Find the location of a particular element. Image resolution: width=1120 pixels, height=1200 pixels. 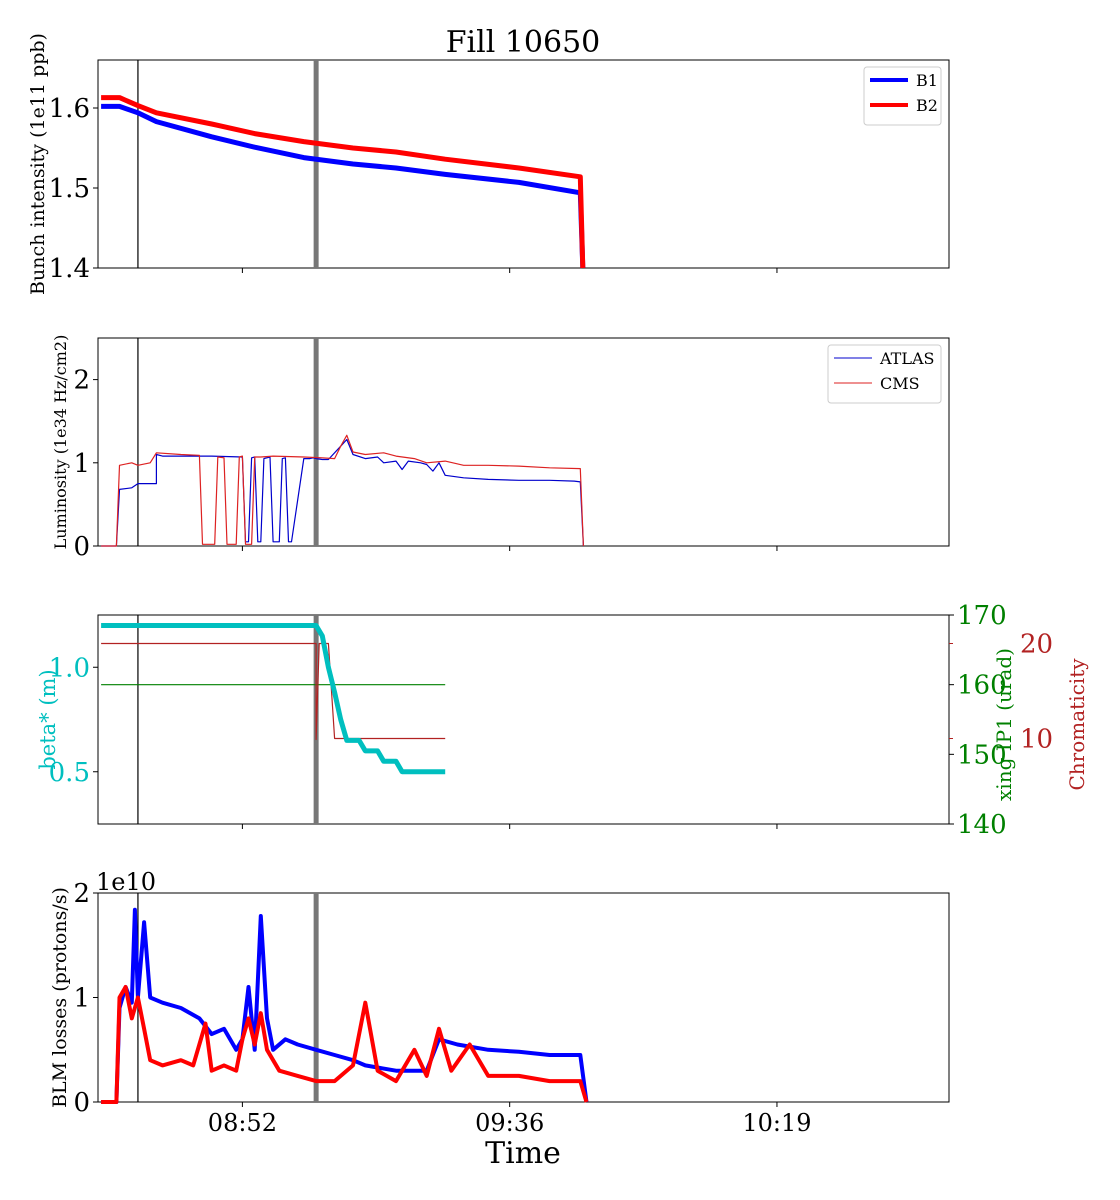

series-cms is located at coordinates (342, 490).